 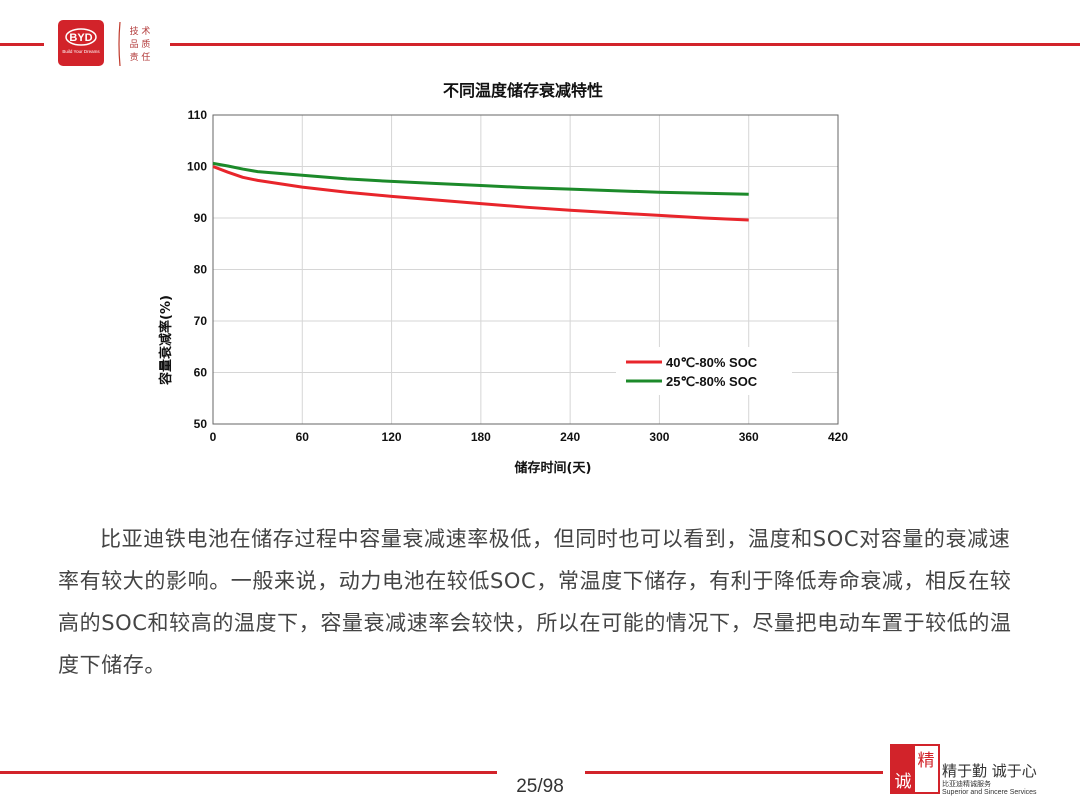 What do you see at coordinates (712, 381) in the screenshot?
I see `legend-label-2: 25℃-80% SOC` at bounding box center [712, 381].